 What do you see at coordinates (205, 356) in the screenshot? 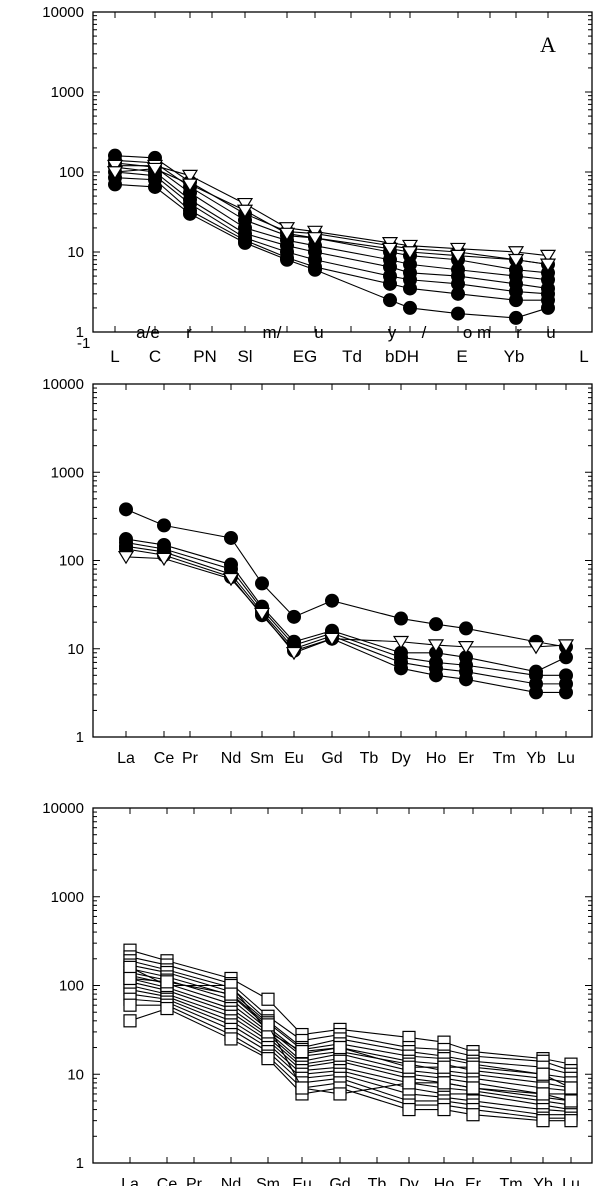
I see `x-tick-label: PN` at bounding box center [205, 356].